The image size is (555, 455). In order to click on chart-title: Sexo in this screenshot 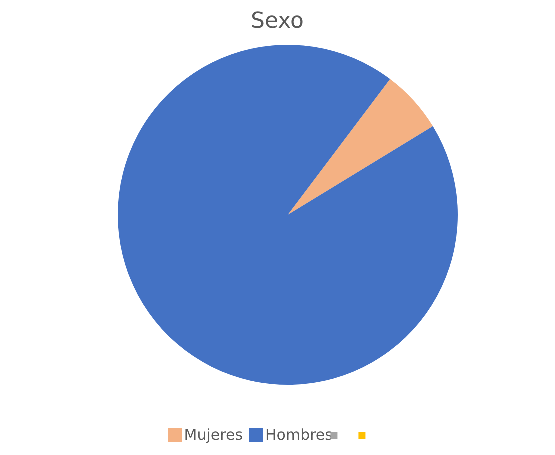, I will do `click(277, 21)`.